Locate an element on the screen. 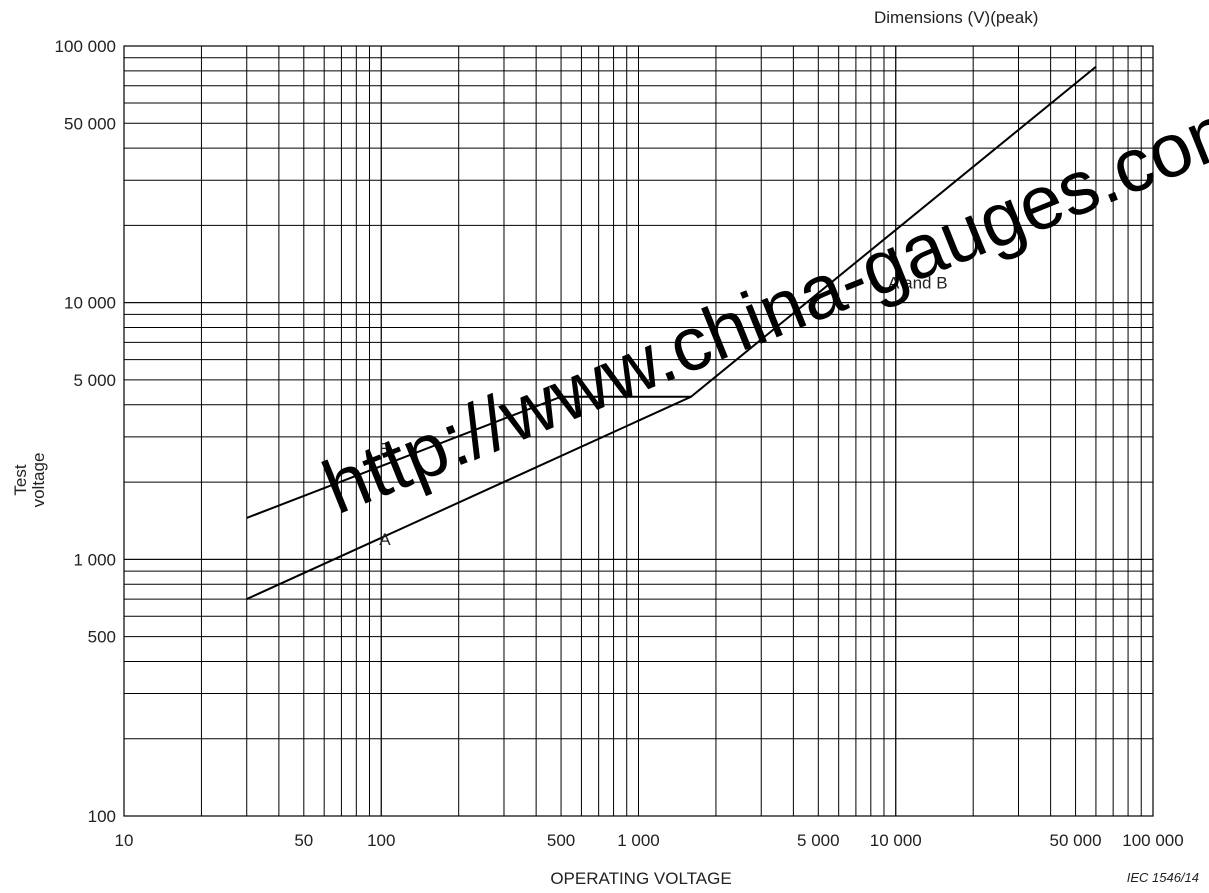  series-line-b is located at coordinates (469, 457).